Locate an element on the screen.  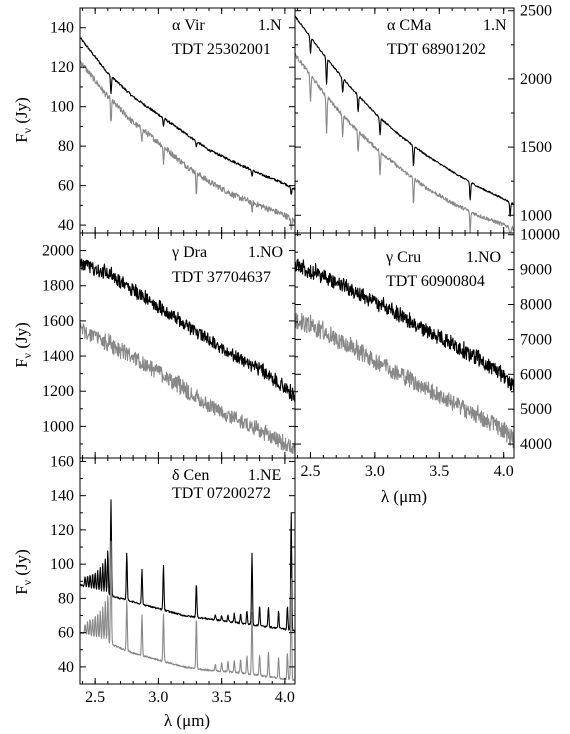
y-axis: 40 60 80 100 120 140 is located at coordinates (172, 120).